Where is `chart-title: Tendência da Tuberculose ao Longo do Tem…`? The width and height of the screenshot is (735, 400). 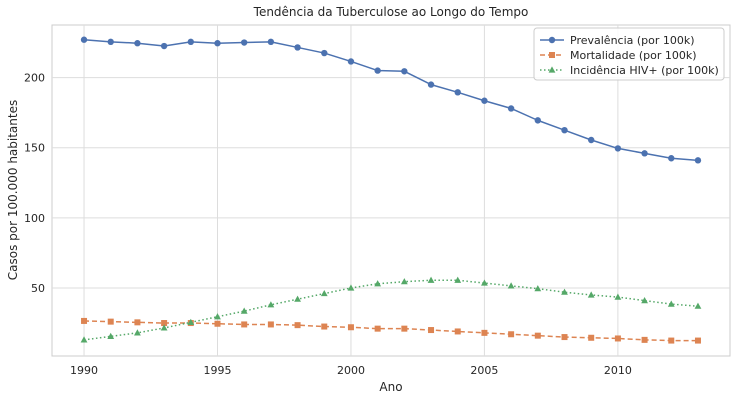 chart-title: Tendência da Tuberculose ao Longo do Tem… is located at coordinates (391, 12).